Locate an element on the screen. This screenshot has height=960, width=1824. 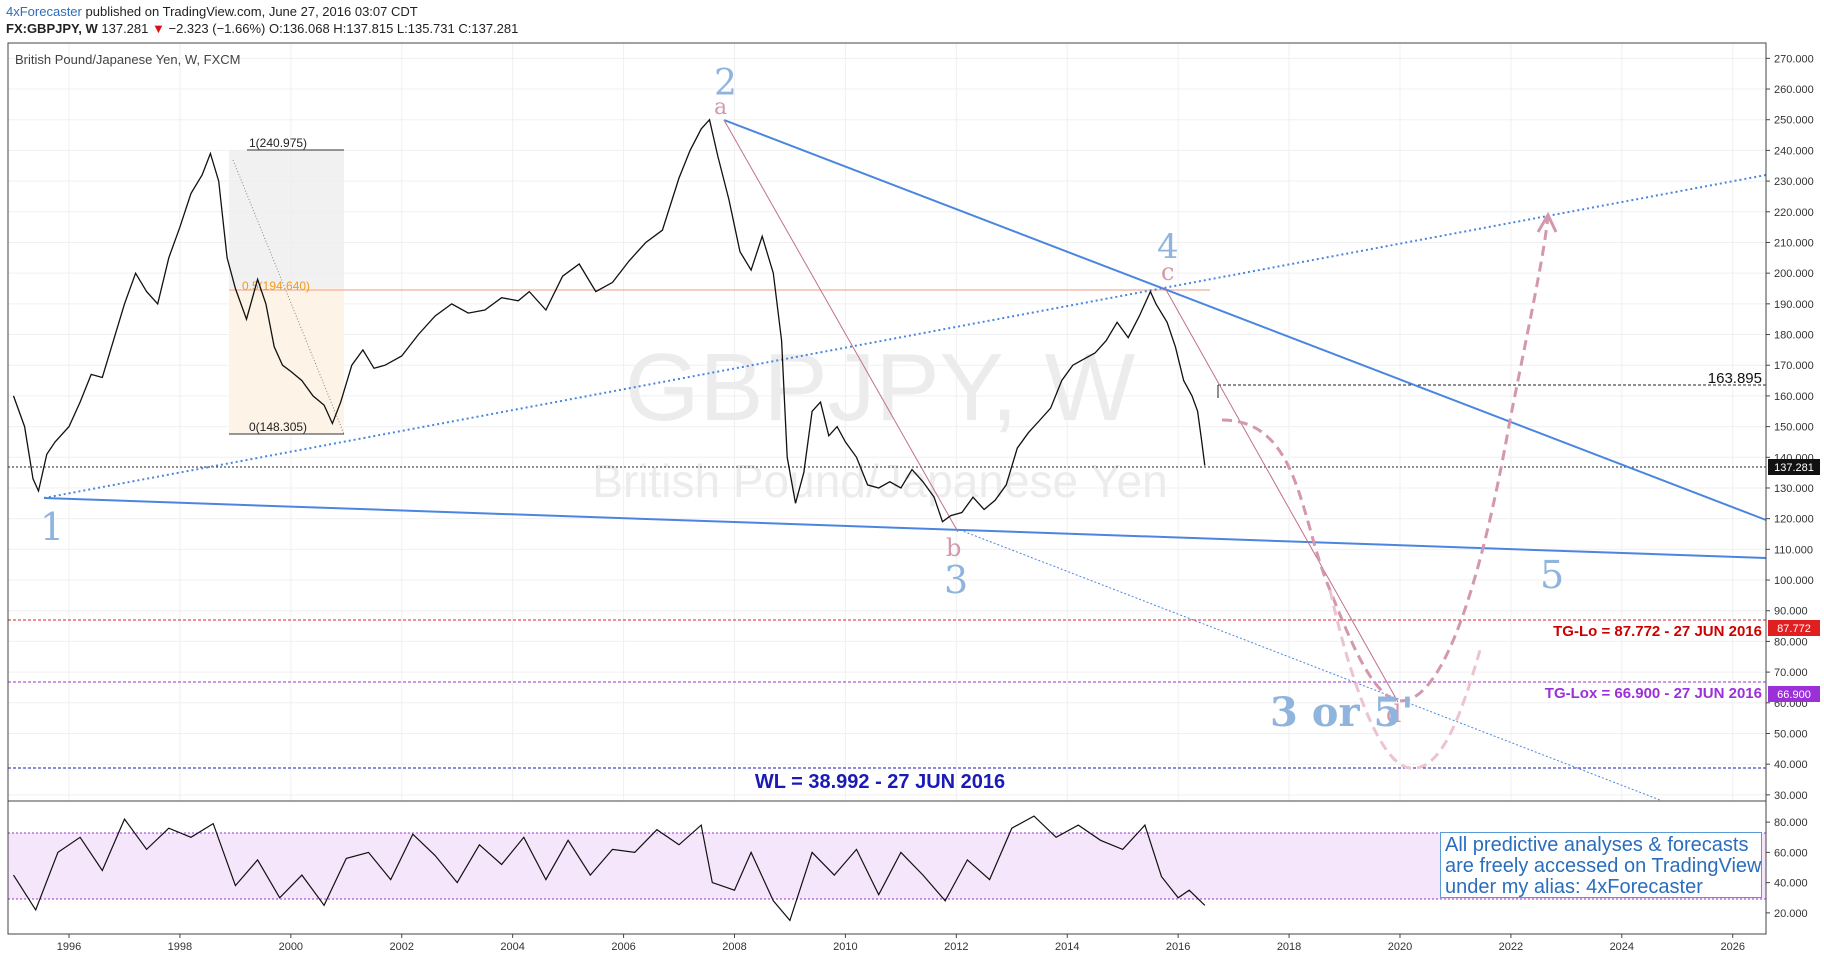
wave-a-b-line is located at coordinates (841, 326).